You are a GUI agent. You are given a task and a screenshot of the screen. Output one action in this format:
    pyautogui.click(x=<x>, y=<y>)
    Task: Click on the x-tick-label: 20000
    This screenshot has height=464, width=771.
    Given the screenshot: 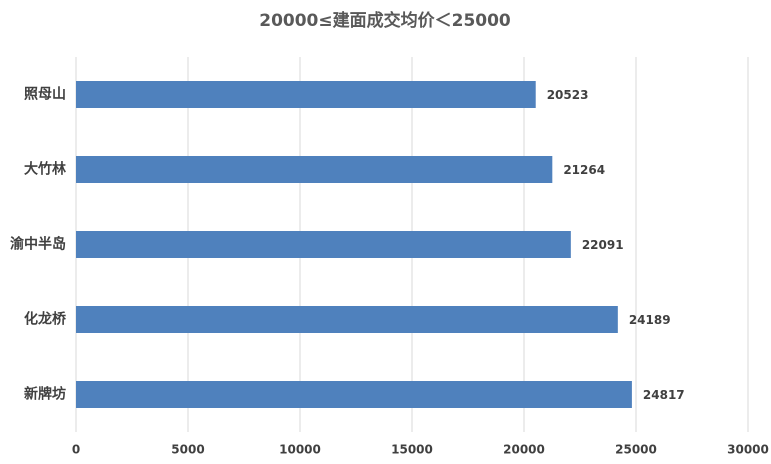 What is the action you would take?
    pyautogui.click(x=524, y=450)
    